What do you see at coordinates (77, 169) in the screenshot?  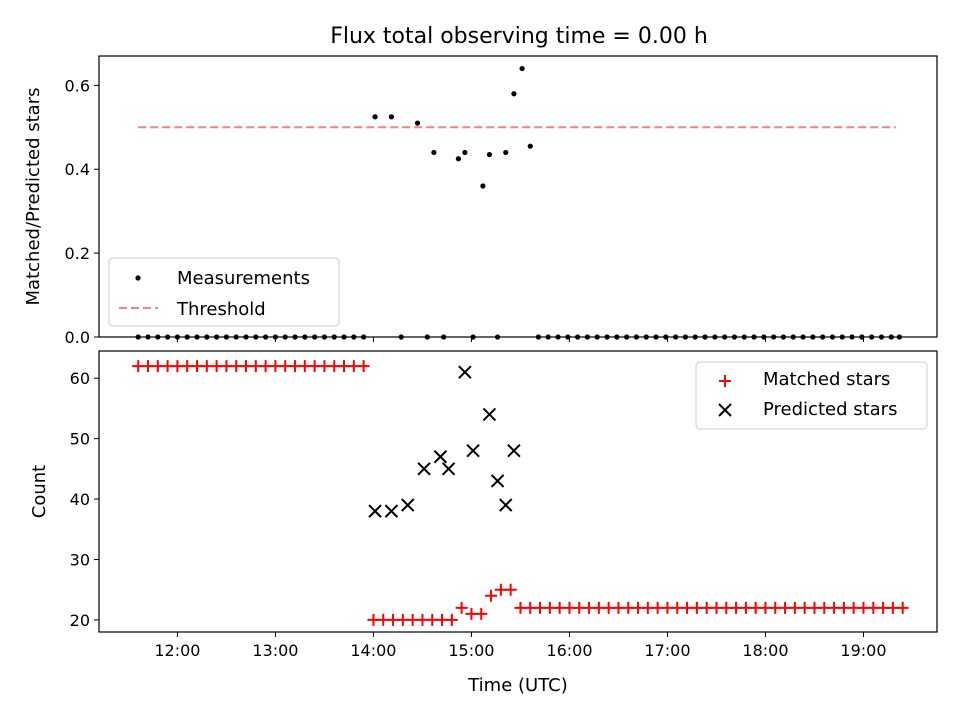 I see `top-y-tick-label: 0.4` at bounding box center [77, 169].